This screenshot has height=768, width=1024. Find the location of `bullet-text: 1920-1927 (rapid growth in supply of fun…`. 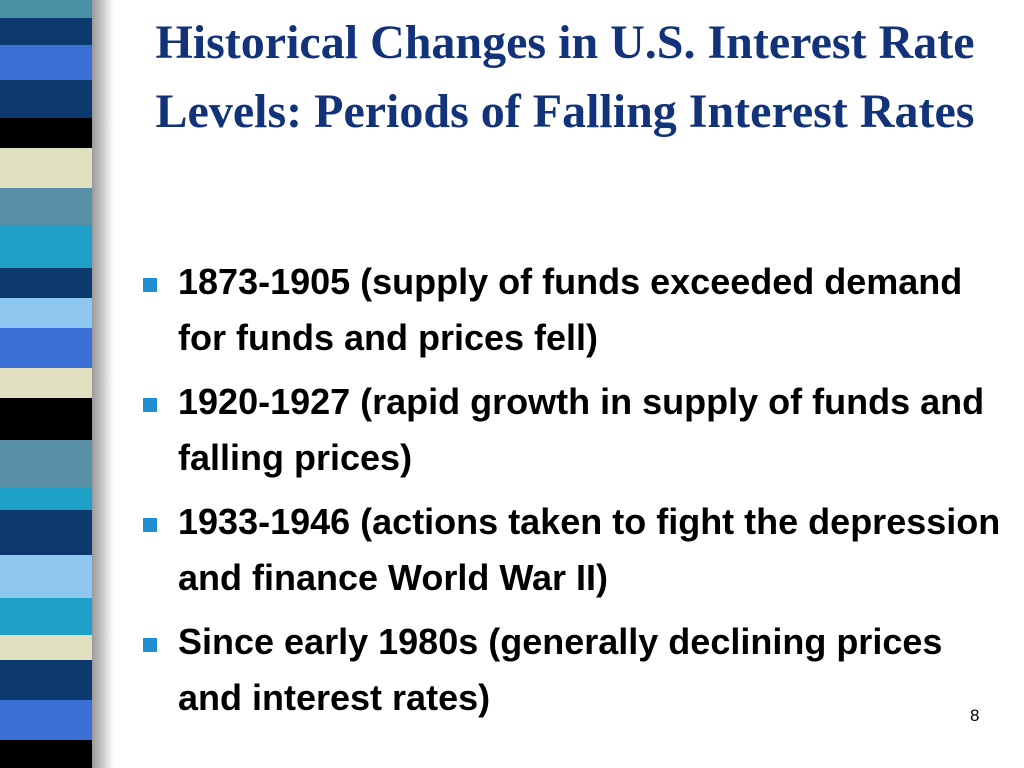

bullet-text: 1920-1927 (rapid growth in supply of fun… is located at coordinates (581, 429).